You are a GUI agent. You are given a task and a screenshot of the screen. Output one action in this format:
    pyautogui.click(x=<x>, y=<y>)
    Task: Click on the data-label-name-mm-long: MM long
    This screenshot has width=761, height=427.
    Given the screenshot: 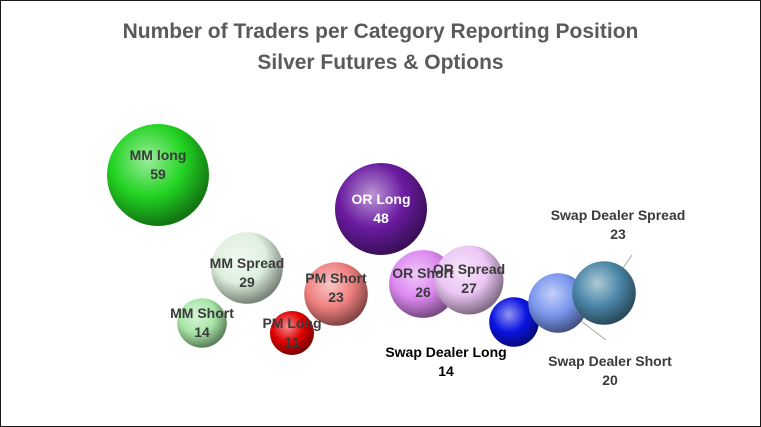 What is the action you would take?
    pyautogui.click(x=158, y=155)
    